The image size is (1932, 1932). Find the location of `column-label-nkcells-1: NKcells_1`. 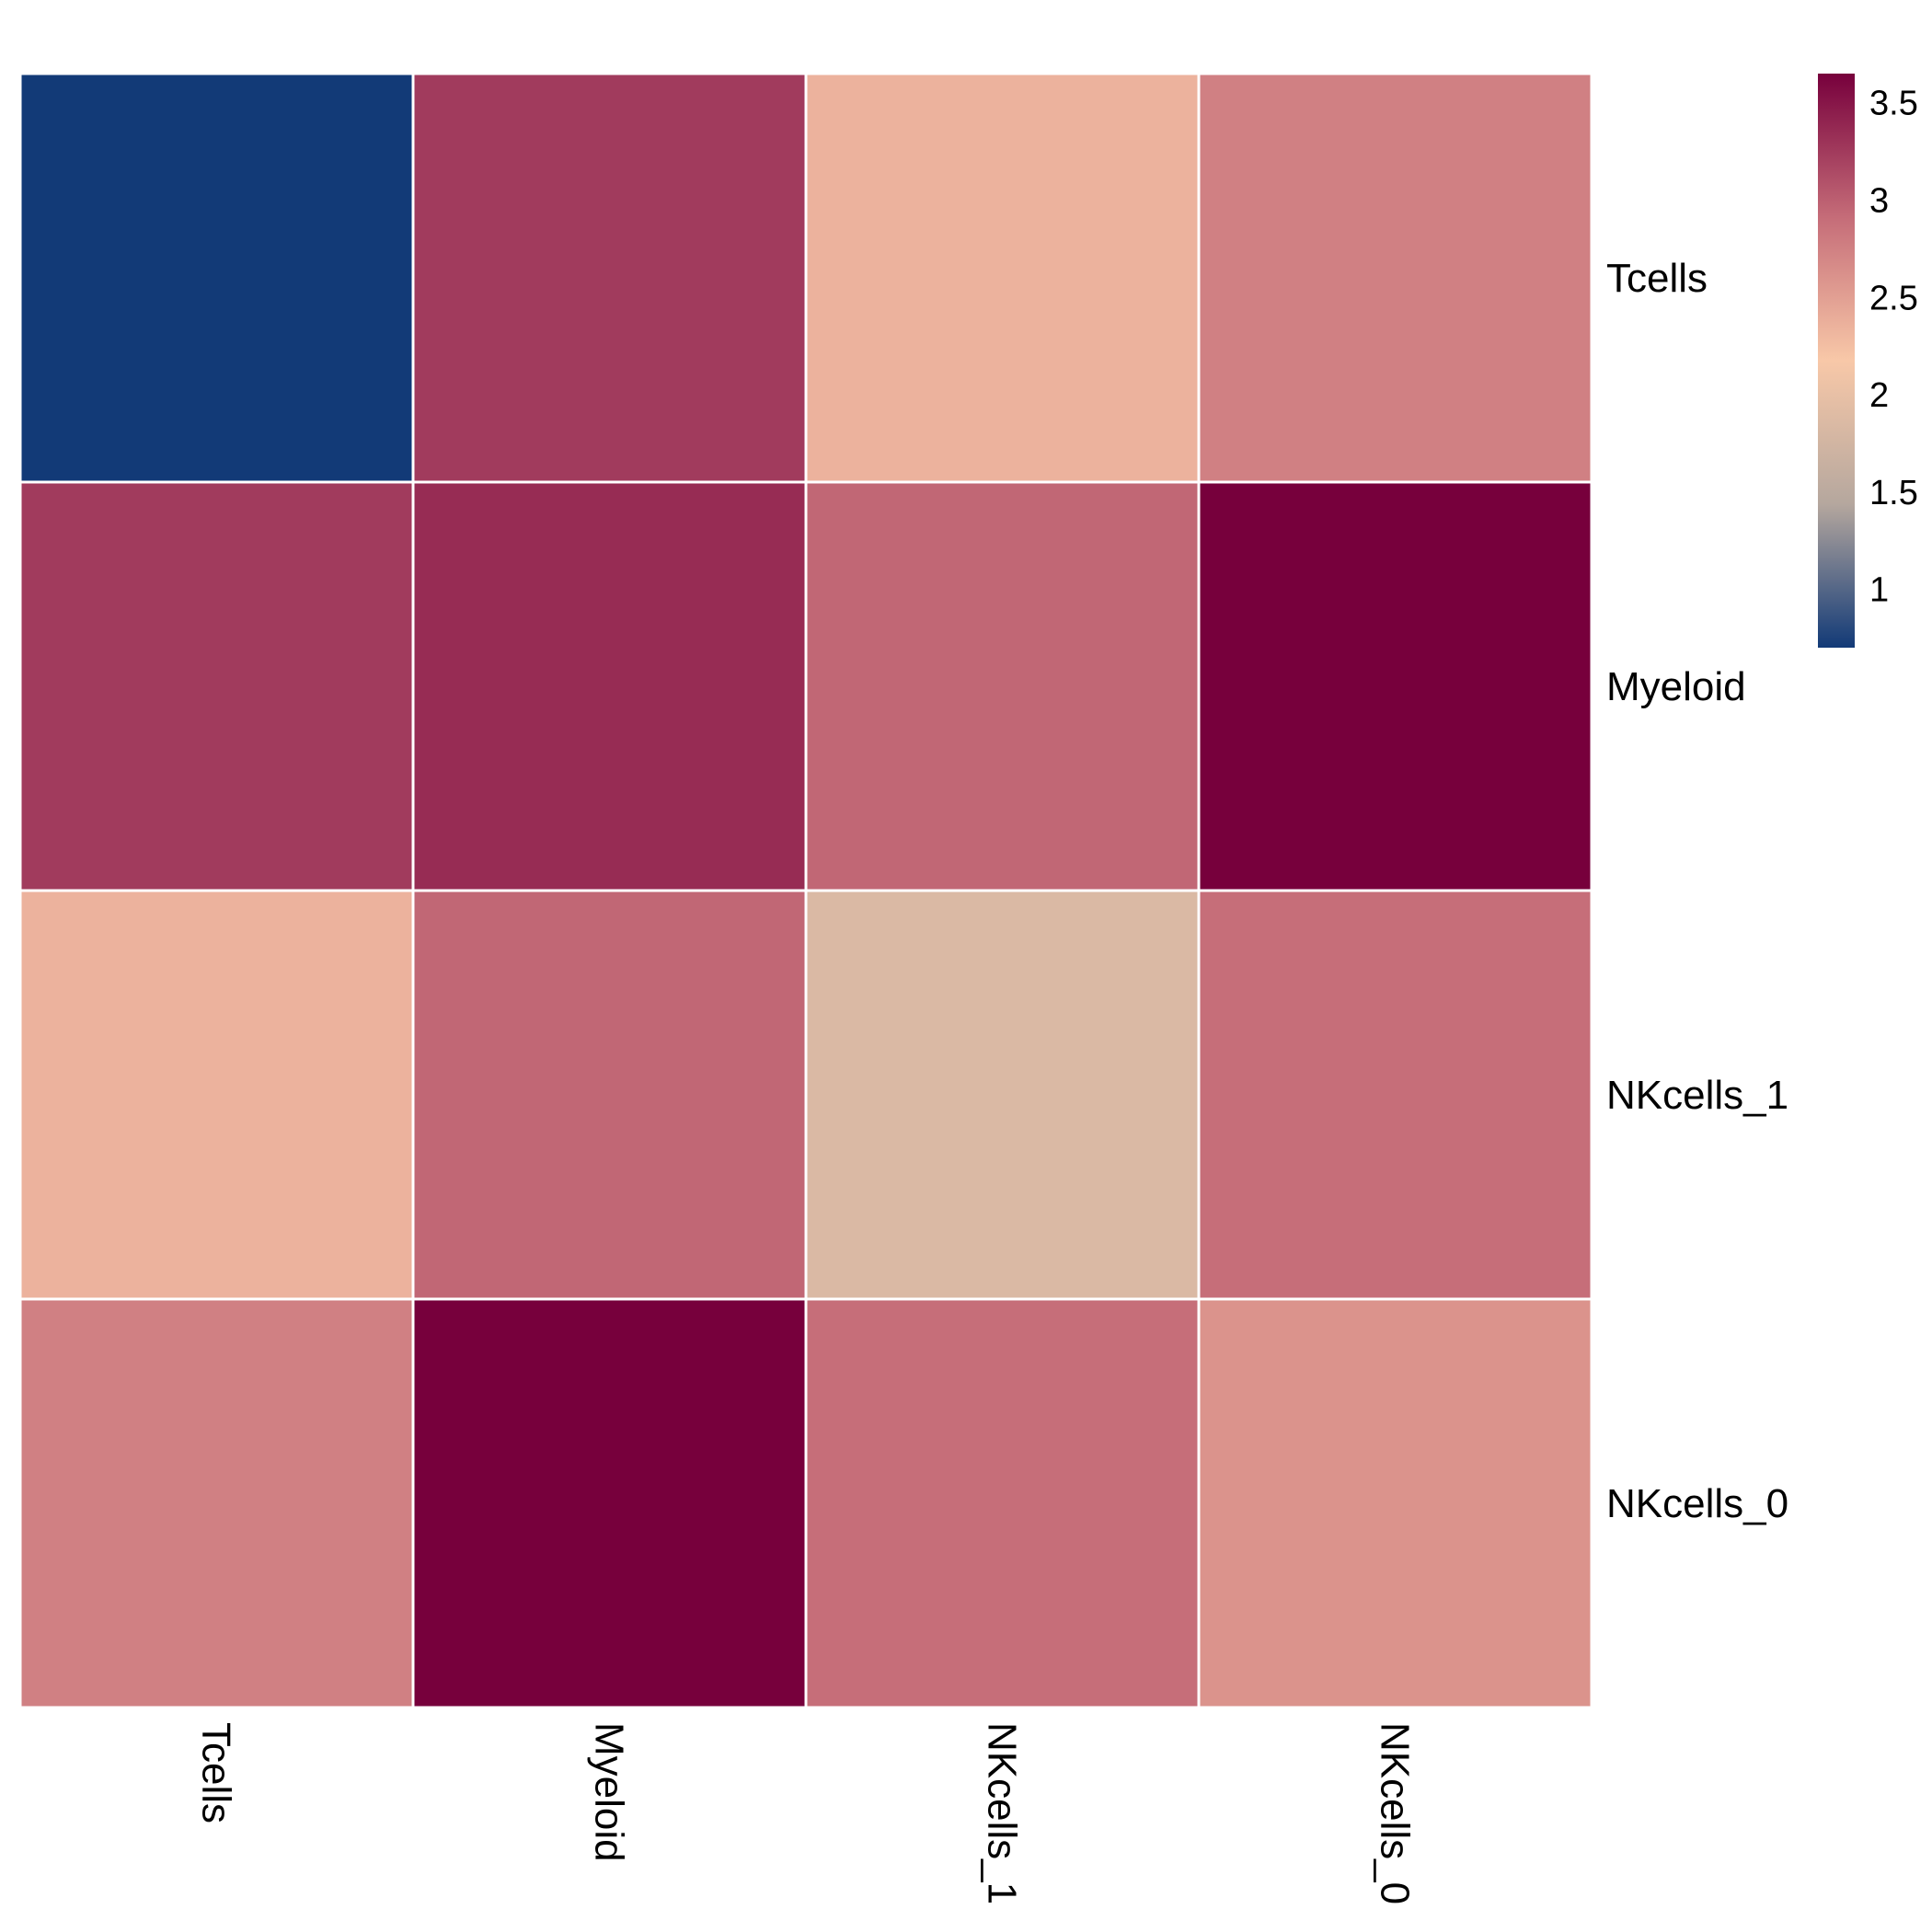

column-label-nkcells-1: NKcells_1 is located at coordinates (1002, 1813).